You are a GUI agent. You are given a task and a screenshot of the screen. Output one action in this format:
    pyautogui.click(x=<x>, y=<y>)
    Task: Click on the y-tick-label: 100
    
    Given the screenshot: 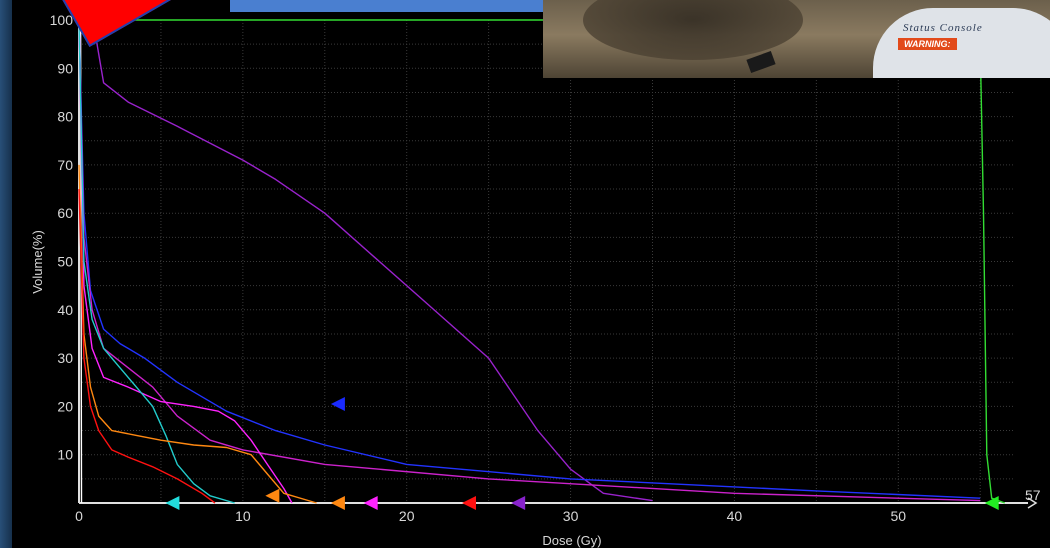 What is the action you would take?
    pyautogui.click(x=62, y=20)
    